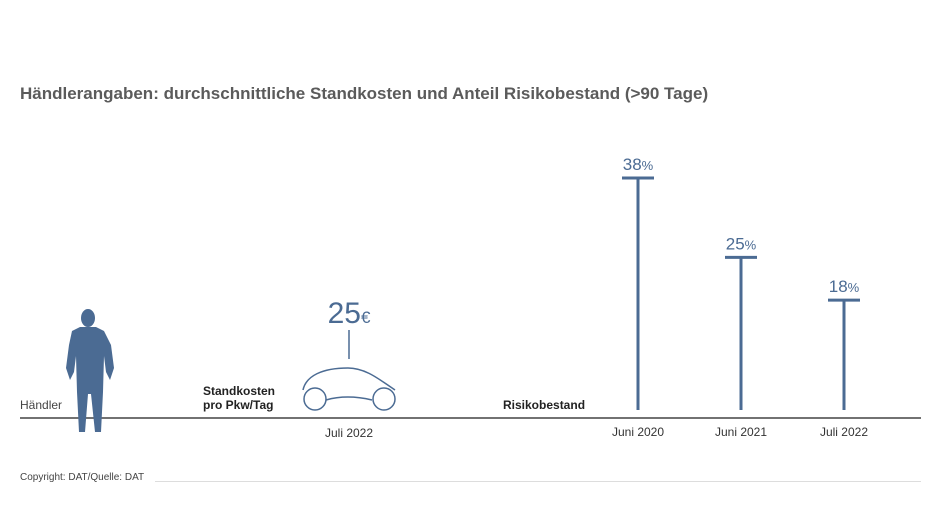 The width and height of the screenshot is (945, 532). What do you see at coordinates (349, 389) in the screenshot?
I see `car-icon` at bounding box center [349, 389].